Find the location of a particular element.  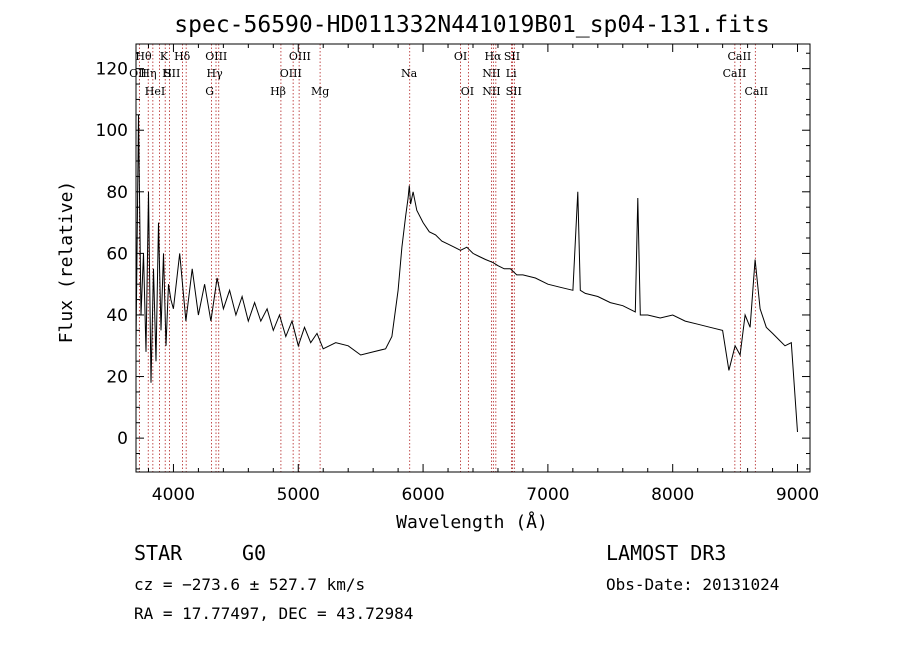

y-tick-label-1: 20 is located at coordinates (117, 378).